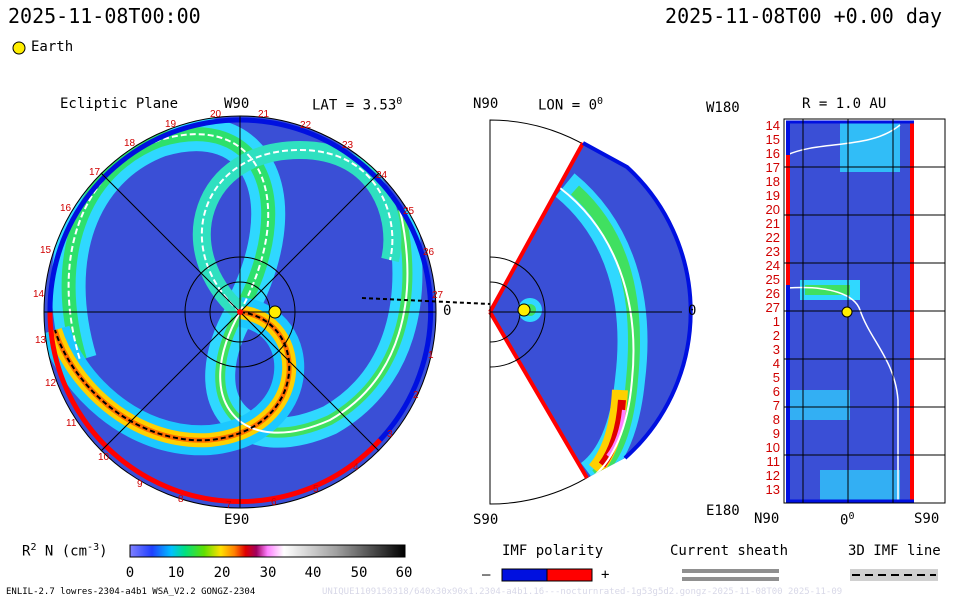 This screenshot has width=960, height=600. Describe the element at coordinates (222, 573) in the screenshot. I see `colorbar-tick: 20` at that location.